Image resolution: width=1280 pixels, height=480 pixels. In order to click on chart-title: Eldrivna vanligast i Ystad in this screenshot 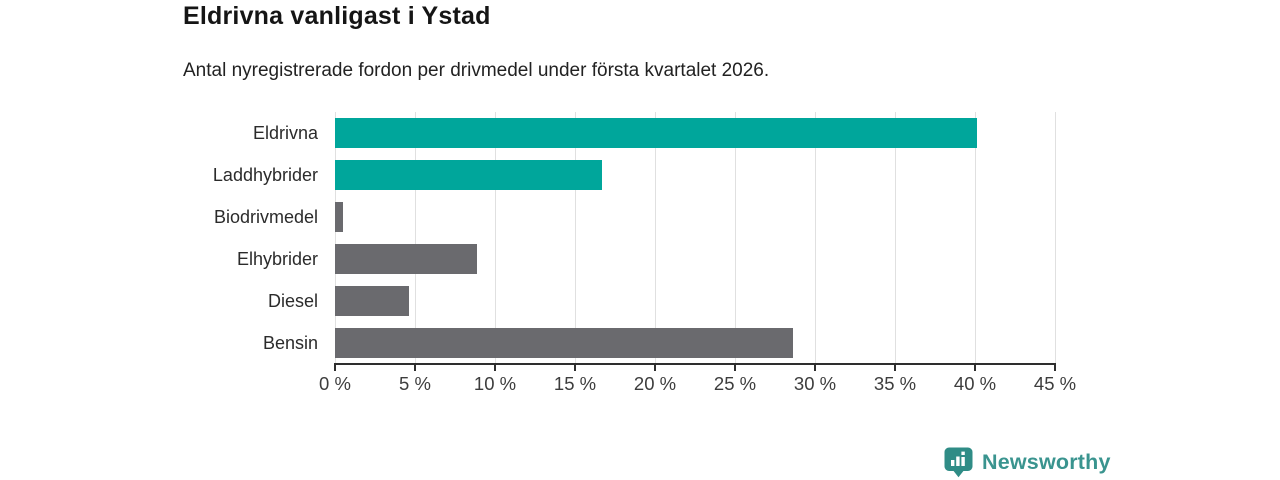, I will do `click(337, 16)`.